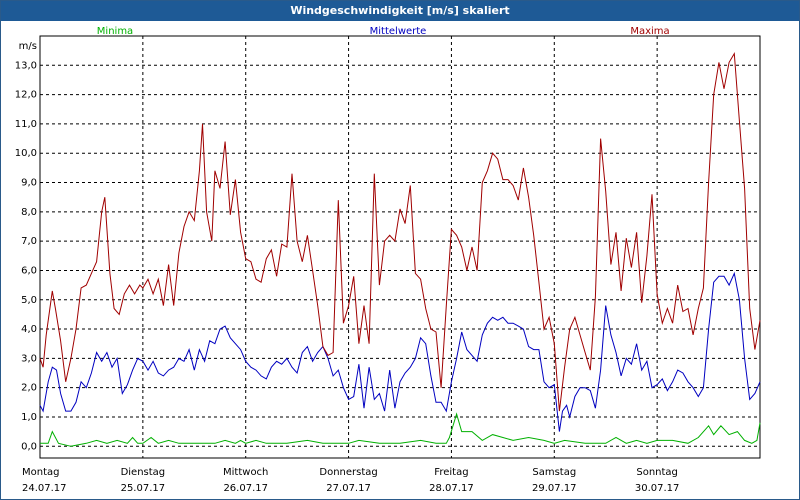 This screenshot has width=800, height=500. I want to click on y-tick-label: 5,0, so click(29, 300).